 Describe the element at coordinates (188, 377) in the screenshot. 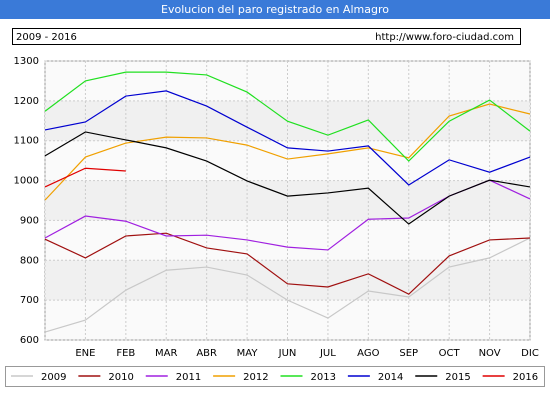

I see `legend-label: 2011` at that location.